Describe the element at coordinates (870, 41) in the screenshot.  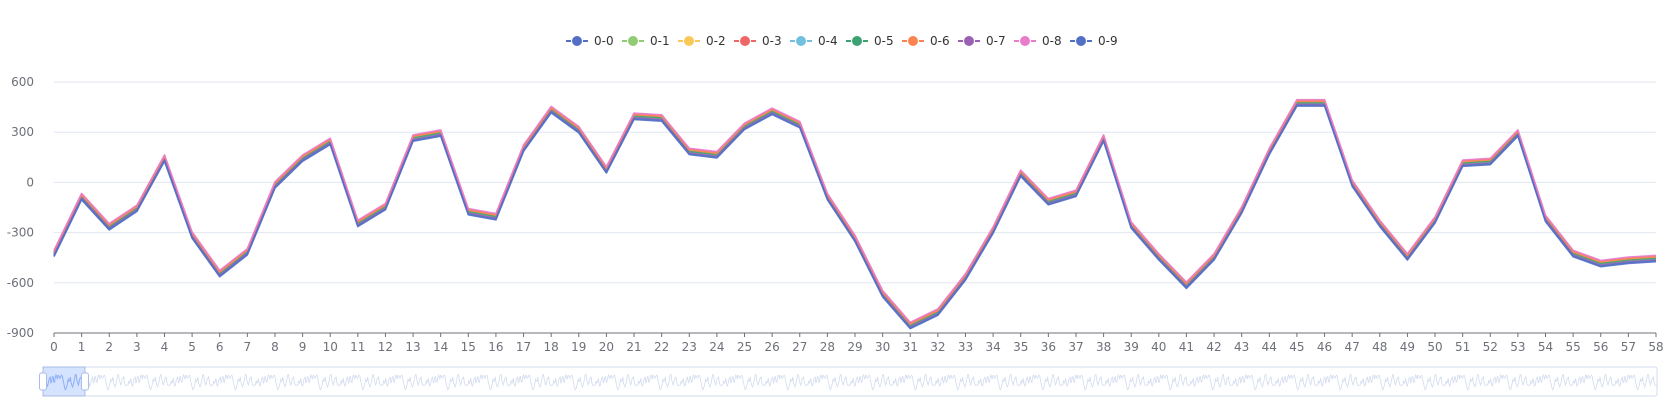
I see `legend-item-0-5: 0-5` at that location.